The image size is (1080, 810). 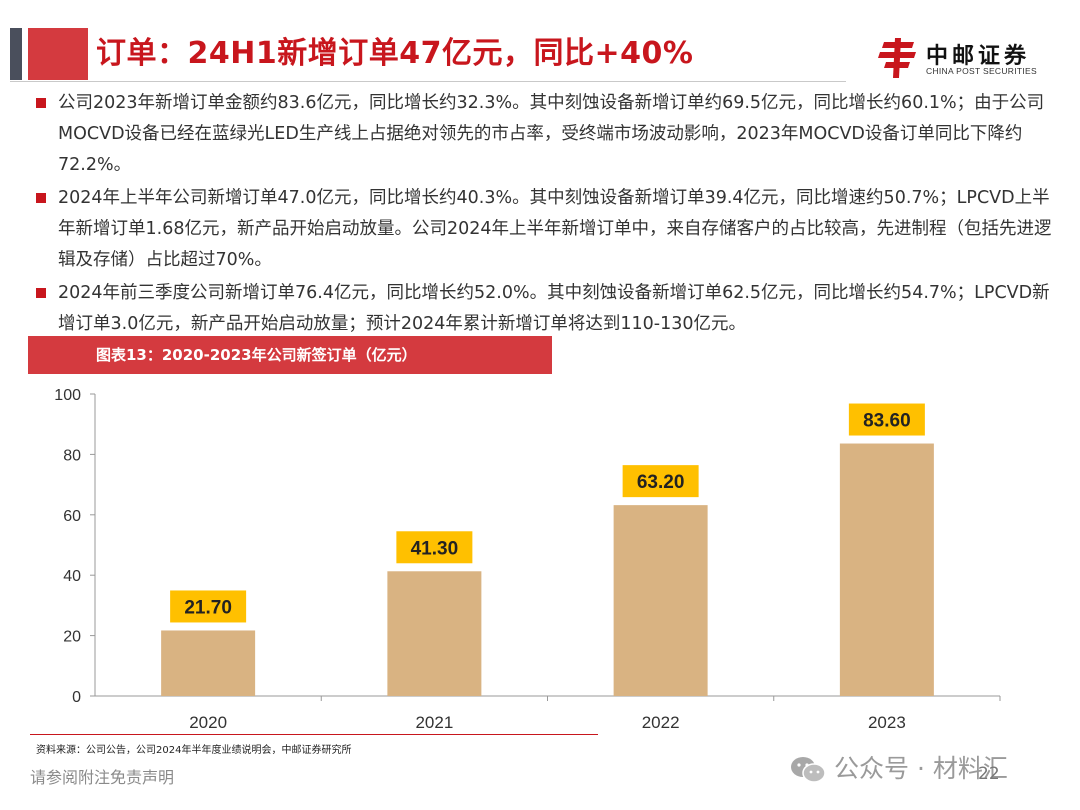 I want to click on source-divider, so click(x=314, y=734).